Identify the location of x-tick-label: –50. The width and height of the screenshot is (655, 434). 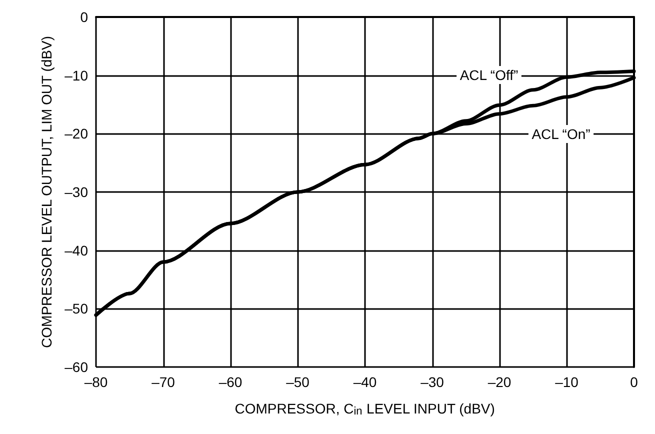
(298, 382).